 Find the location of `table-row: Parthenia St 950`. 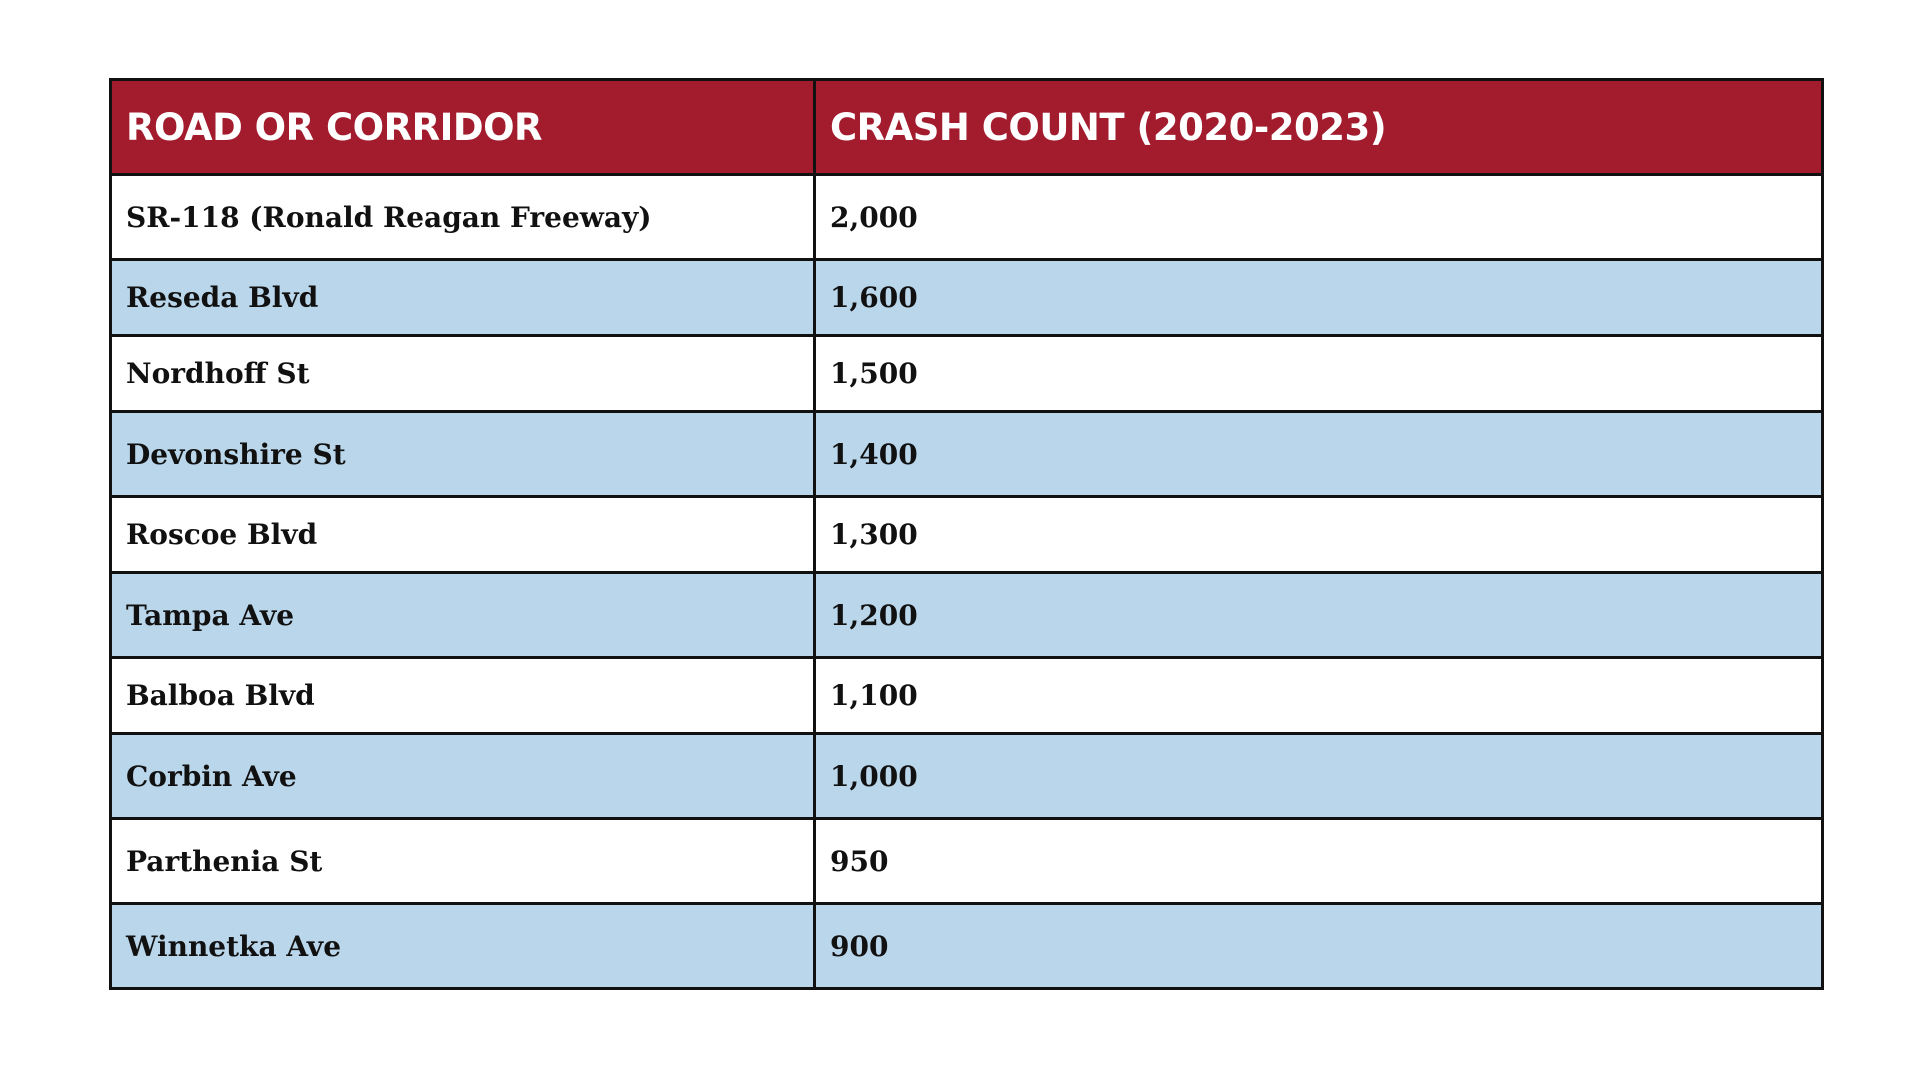

table-row: Parthenia St 950 is located at coordinates (966, 861).